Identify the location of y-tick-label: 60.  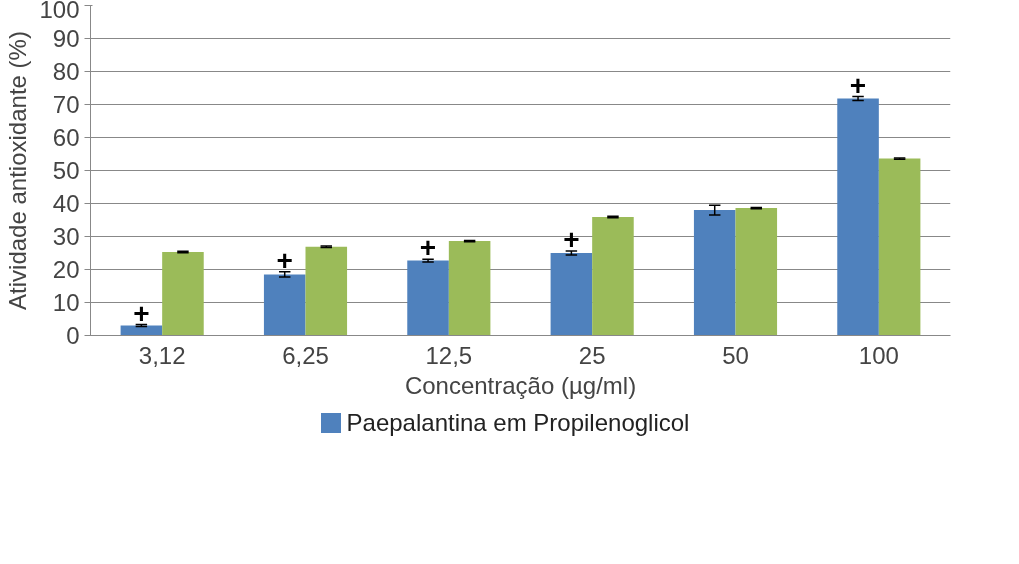
(66, 137).